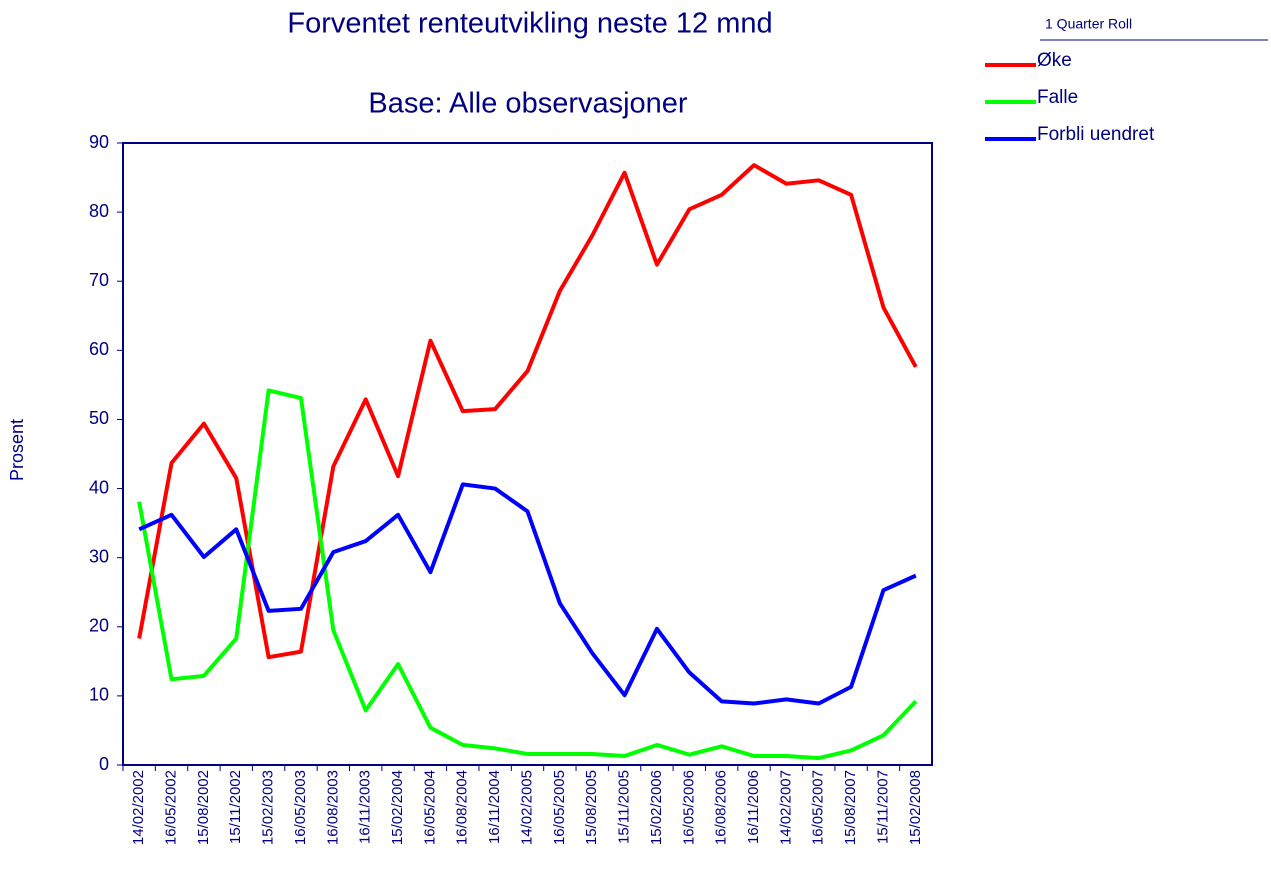  Describe the element at coordinates (529, 24) in the screenshot. I see `chart-title: Forventet renteutvikling neste 12 mnd` at that location.